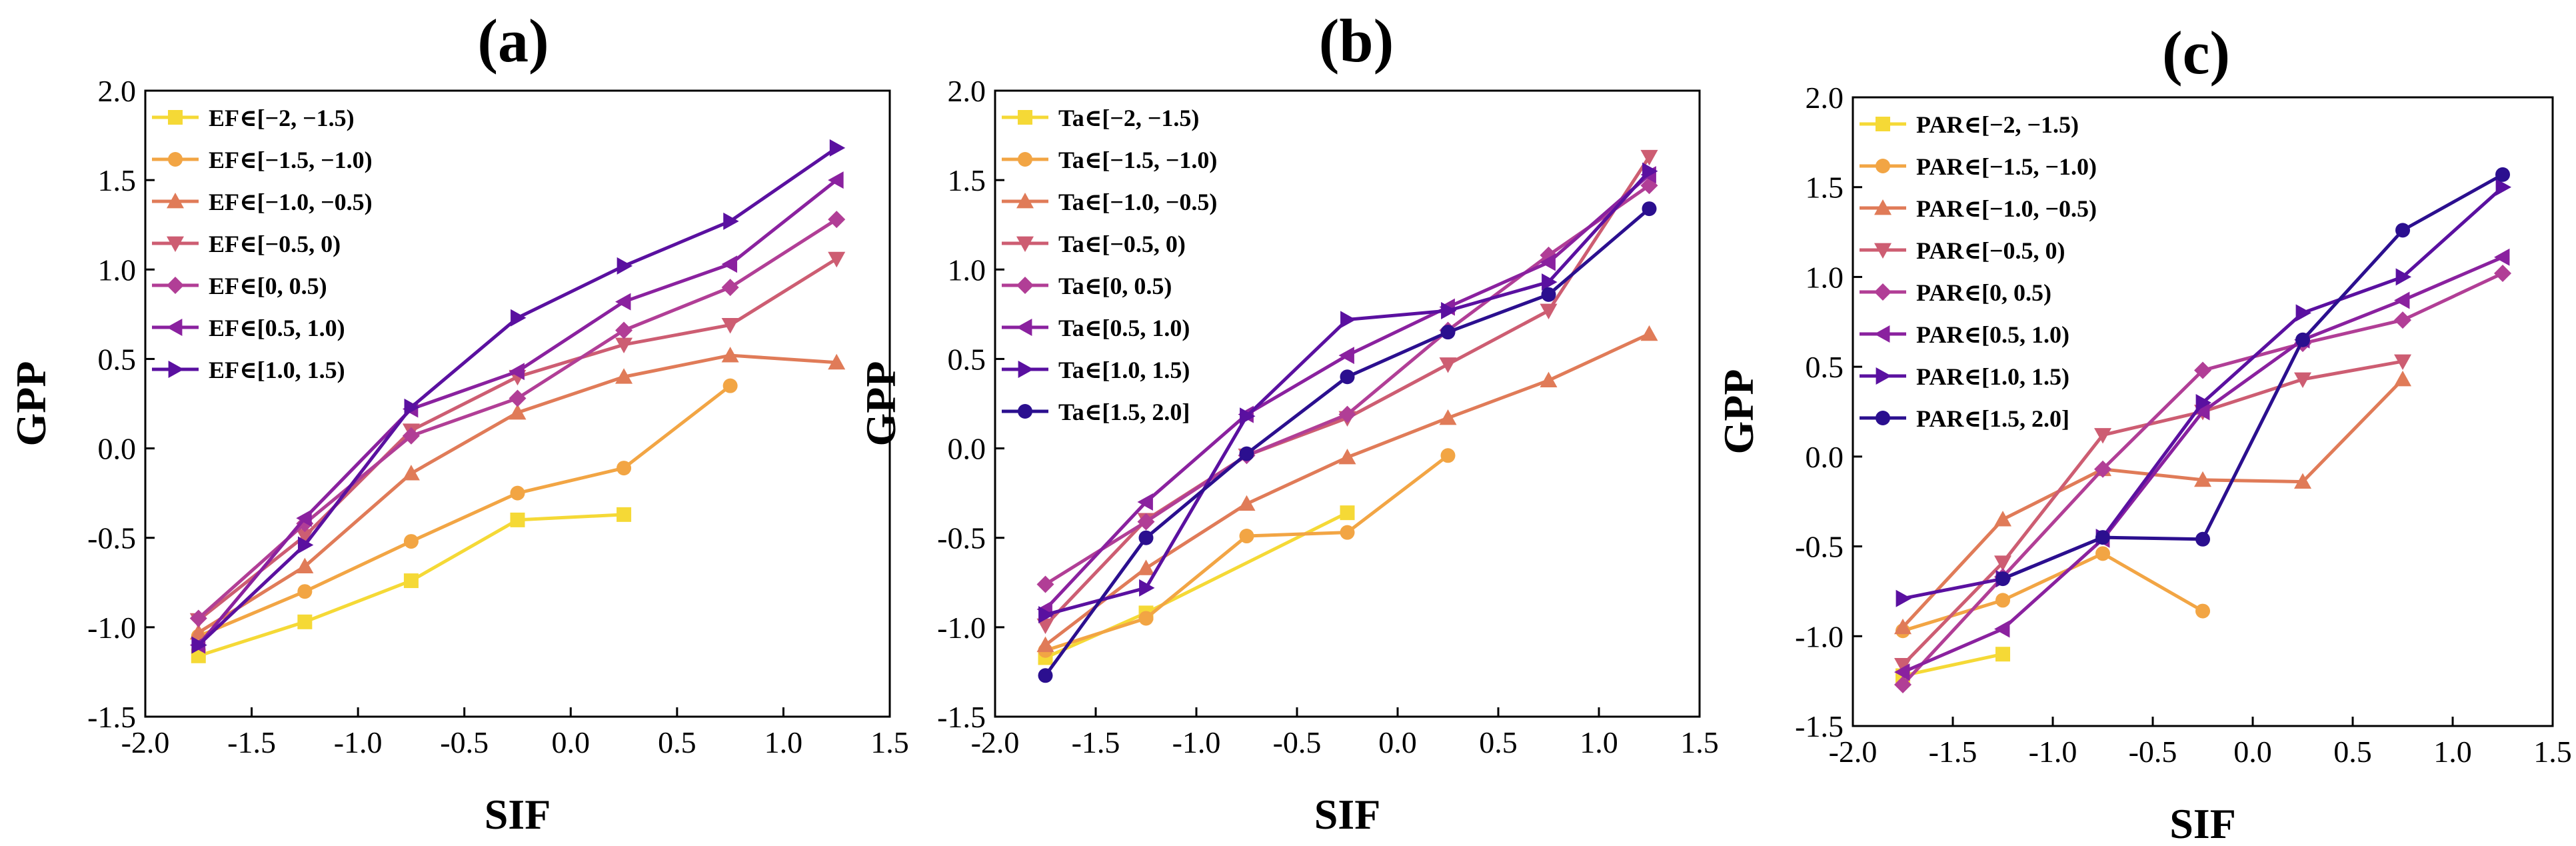 This screenshot has height=846, width=2576. I want to click on legend-entry: EF∈[−1.0, −0.5), so click(262, 202).